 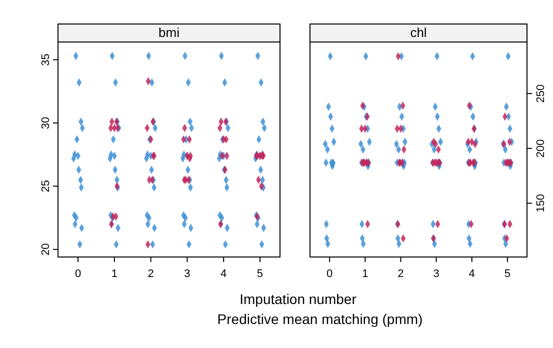 What do you see at coordinates (540, 203) in the screenshot?
I see `y-tick-label: 150` at bounding box center [540, 203].